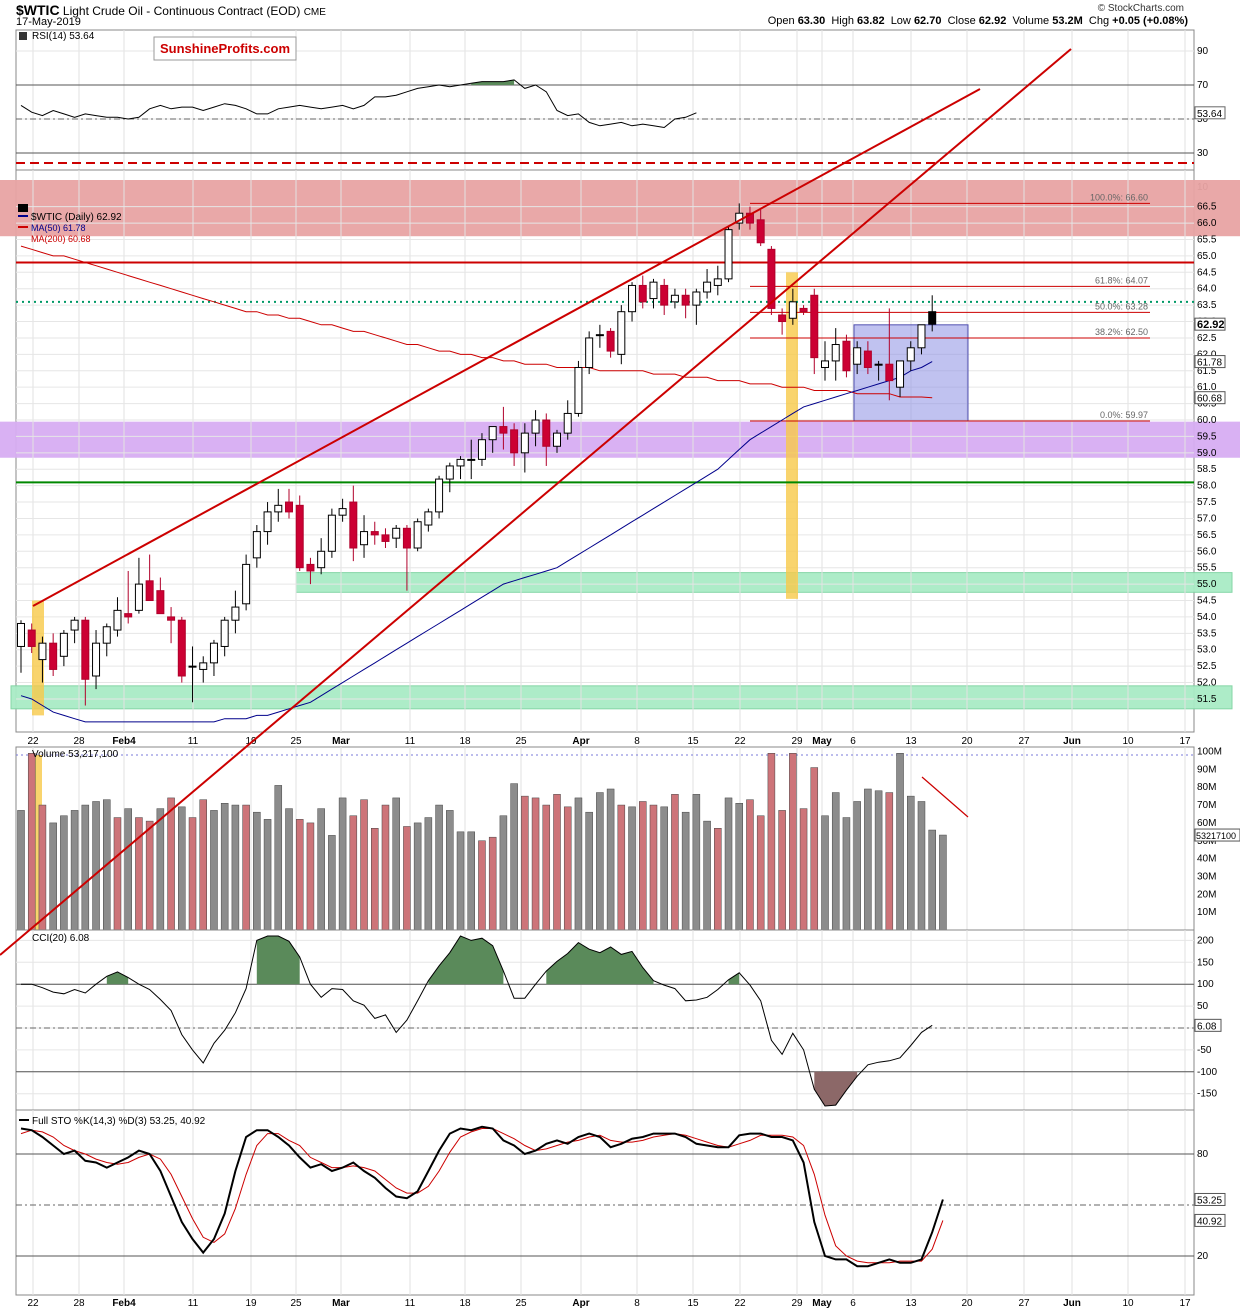 The width and height of the screenshot is (1240, 1310). What do you see at coordinates (811, 21) in the screenshot?
I see `open-value: 63.30` at bounding box center [811, 21].